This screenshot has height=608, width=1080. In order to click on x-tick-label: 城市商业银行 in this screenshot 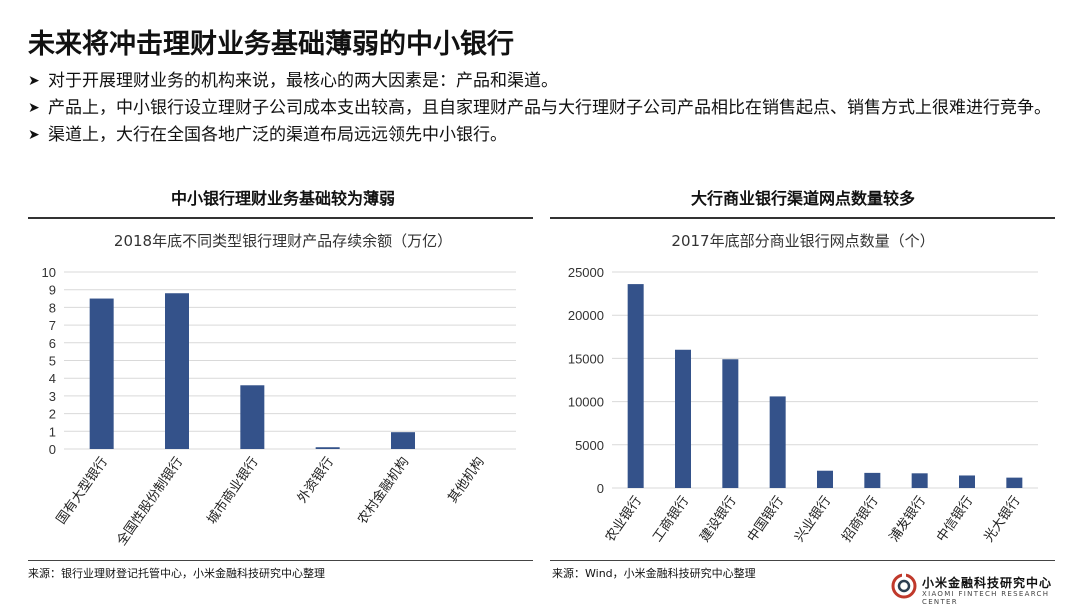, I will do `click(233, 490)`.